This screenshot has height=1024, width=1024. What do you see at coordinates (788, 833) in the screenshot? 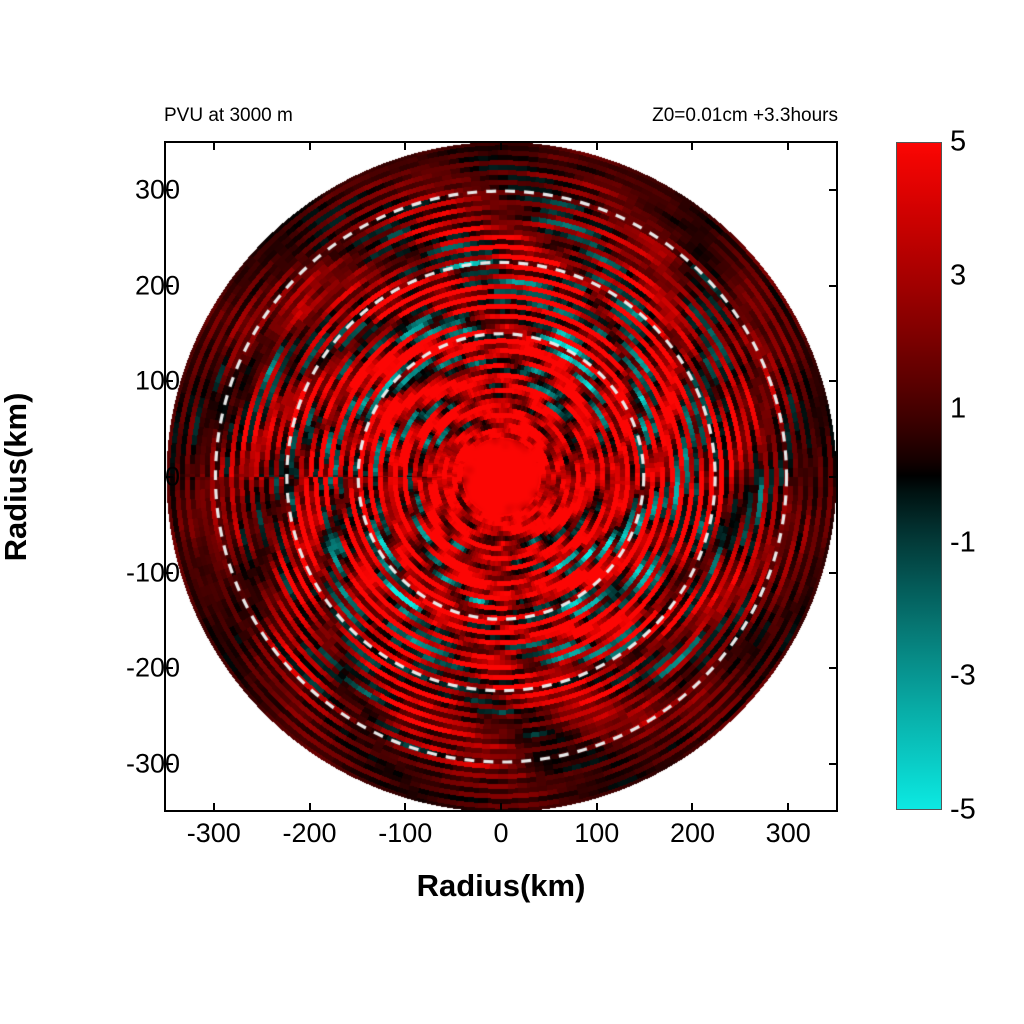
I see `x-tick-label: 300` at bounding box center [788, 833].